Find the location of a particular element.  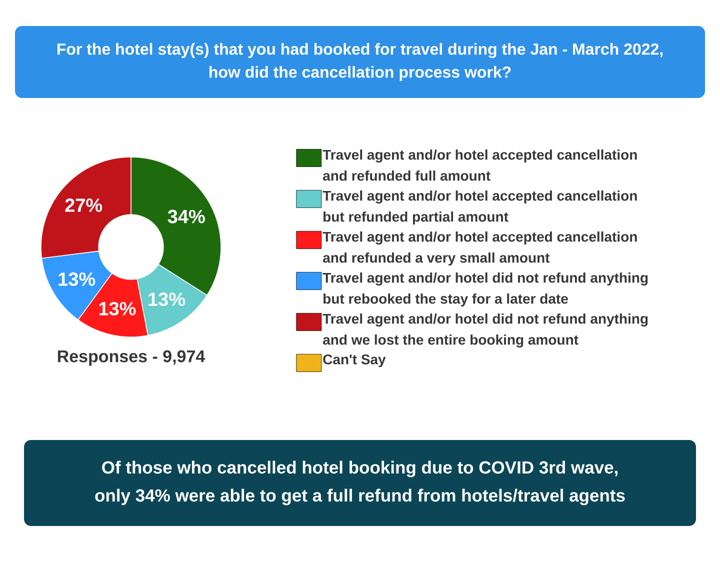

legend-label: Travel agent and/or hotel accepted cancellation and refunded full amount is located at coordinates (479, 165).